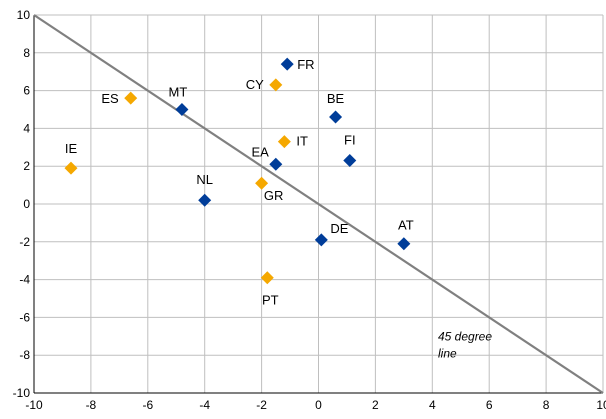  Describe the element at coordinates (260, 151) in the screenshot. I see `point-label-ea: EA` at that location.